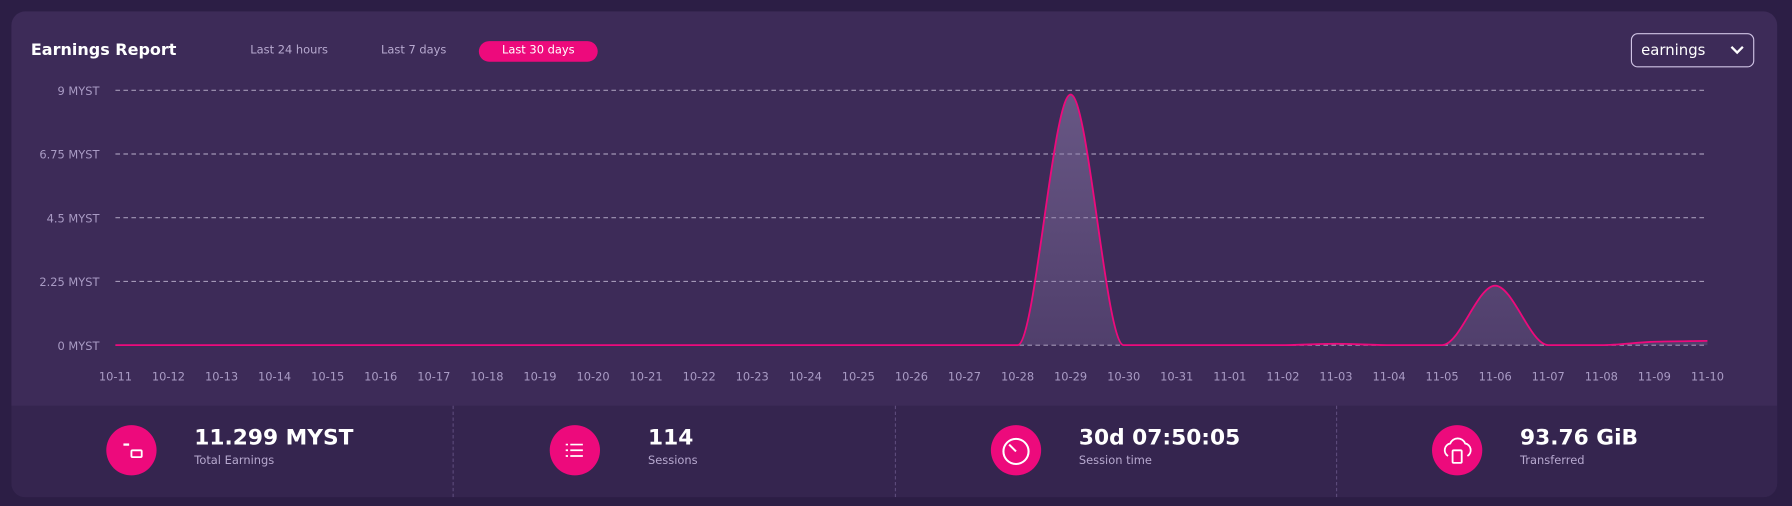  Describe the element at coordinates (79, 346) in the screenshot. I see `y-tick-label: 0 MYST` at that location.